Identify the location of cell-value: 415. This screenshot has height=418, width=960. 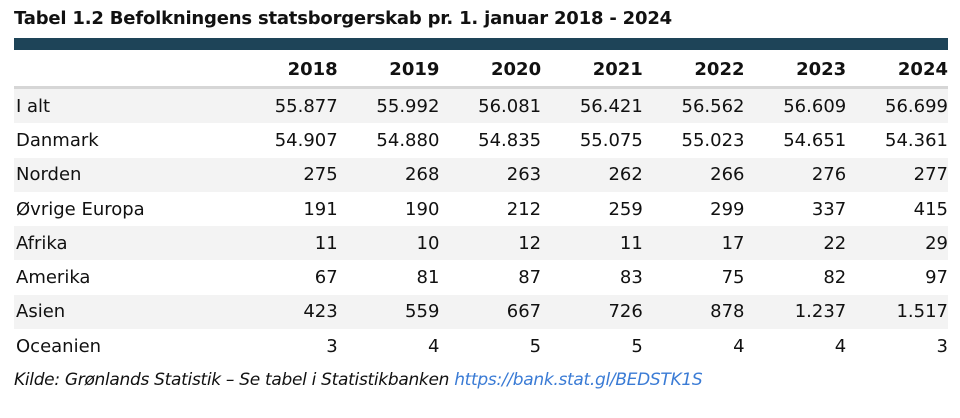
(930, 209).